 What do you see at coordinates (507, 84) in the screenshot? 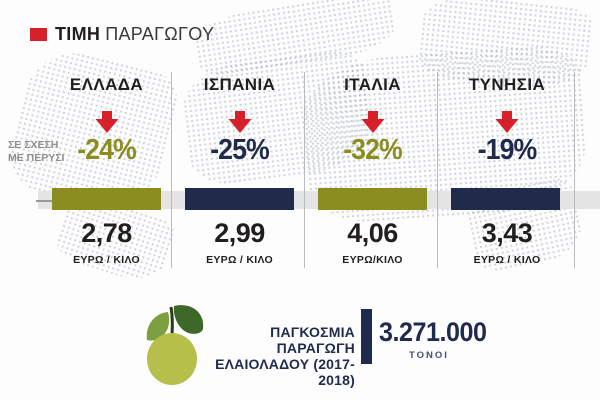
I see `country-name: ΤΥΝΗΣΙΑ` at bounding box center [507, 84].